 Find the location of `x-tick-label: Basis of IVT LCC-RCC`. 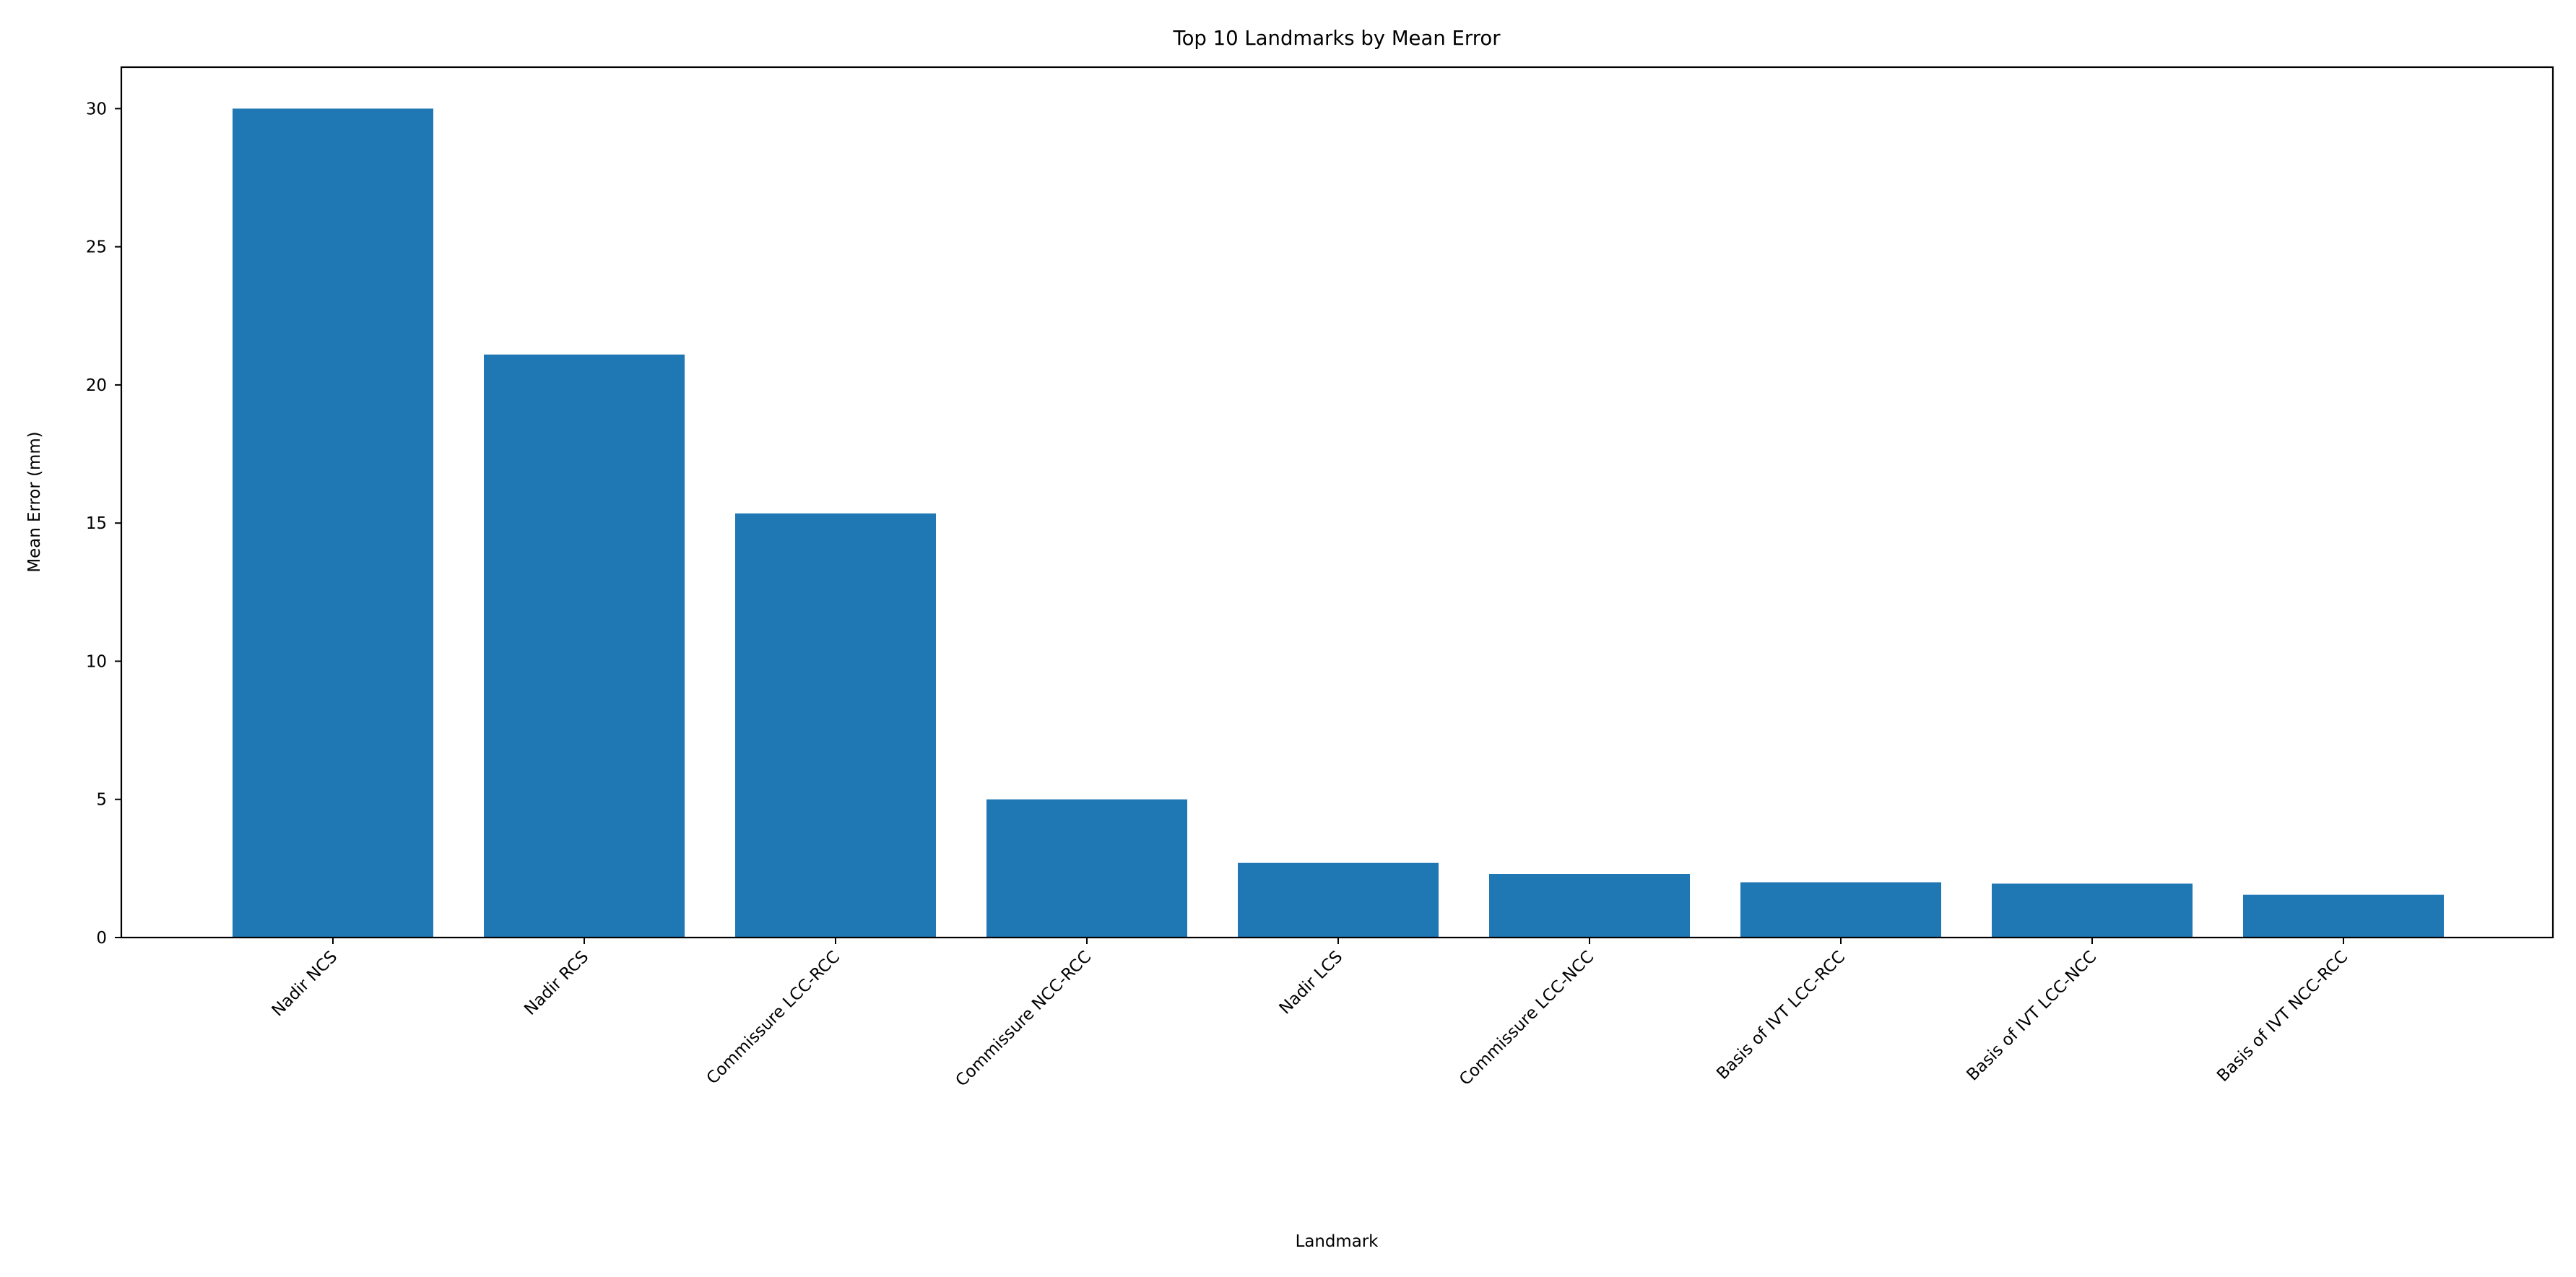

x-tick-label: Basis of IVT LCC-RCC is located at coordinates (1781, 1015).